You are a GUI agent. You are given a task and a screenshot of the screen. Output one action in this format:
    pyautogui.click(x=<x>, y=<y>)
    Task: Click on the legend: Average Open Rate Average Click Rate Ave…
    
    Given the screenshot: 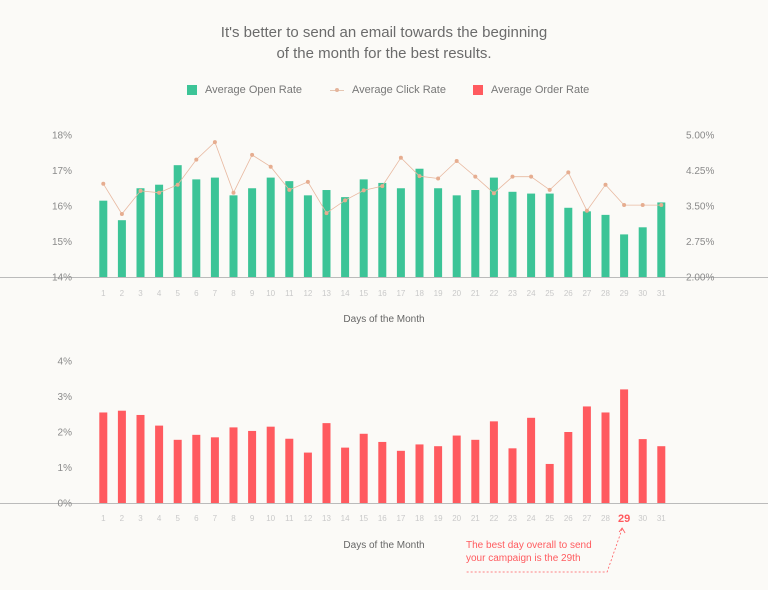 What is the action you would take?
    pyautogui.click(x=384, y=92)
    